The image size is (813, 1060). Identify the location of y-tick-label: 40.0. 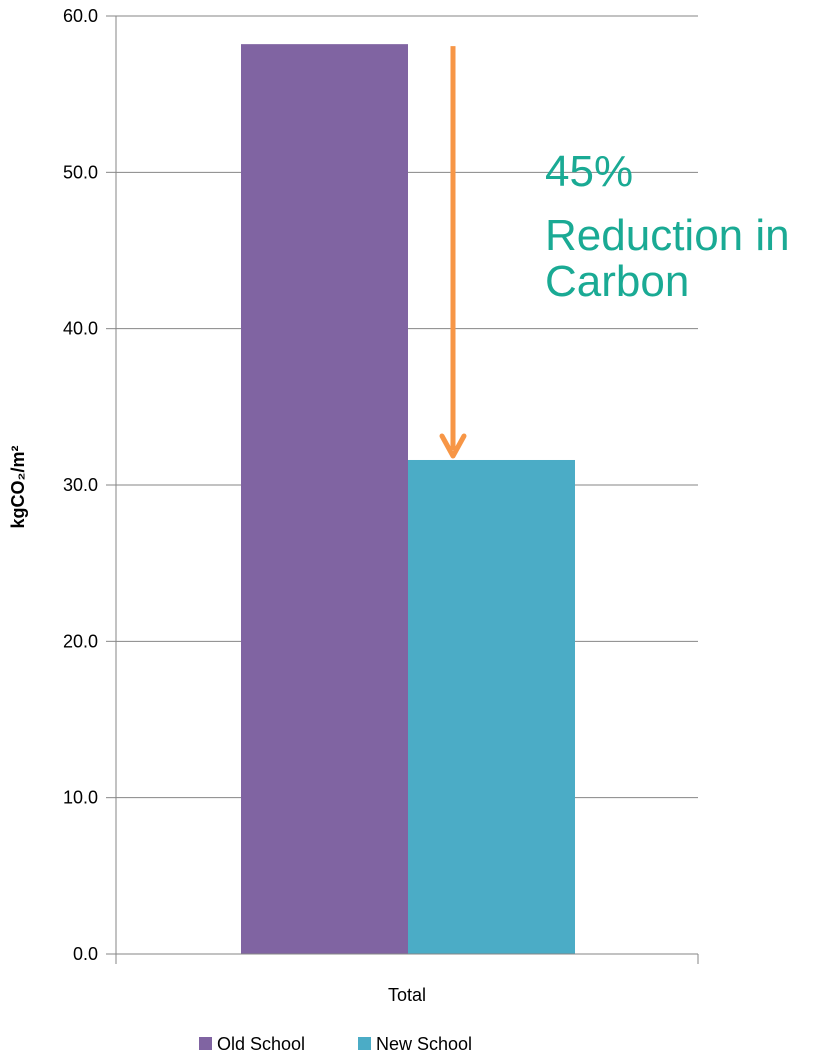
(80, 329).